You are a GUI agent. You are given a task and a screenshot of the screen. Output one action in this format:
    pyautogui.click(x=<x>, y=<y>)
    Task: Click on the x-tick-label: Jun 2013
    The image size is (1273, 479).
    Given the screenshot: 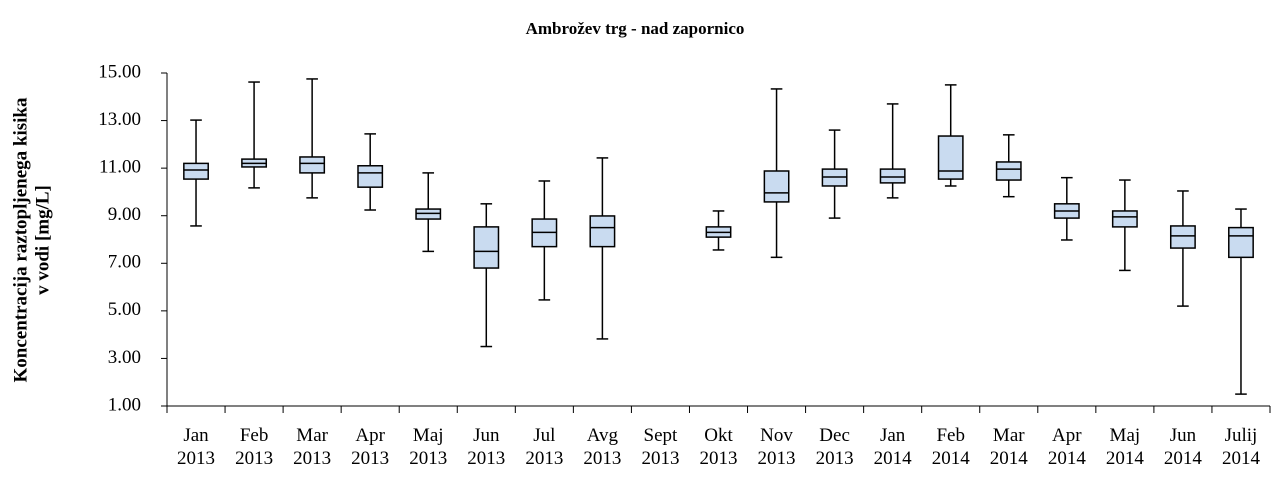 What is the action you would take?
    pyautogui.click(x=486, y=447)
    